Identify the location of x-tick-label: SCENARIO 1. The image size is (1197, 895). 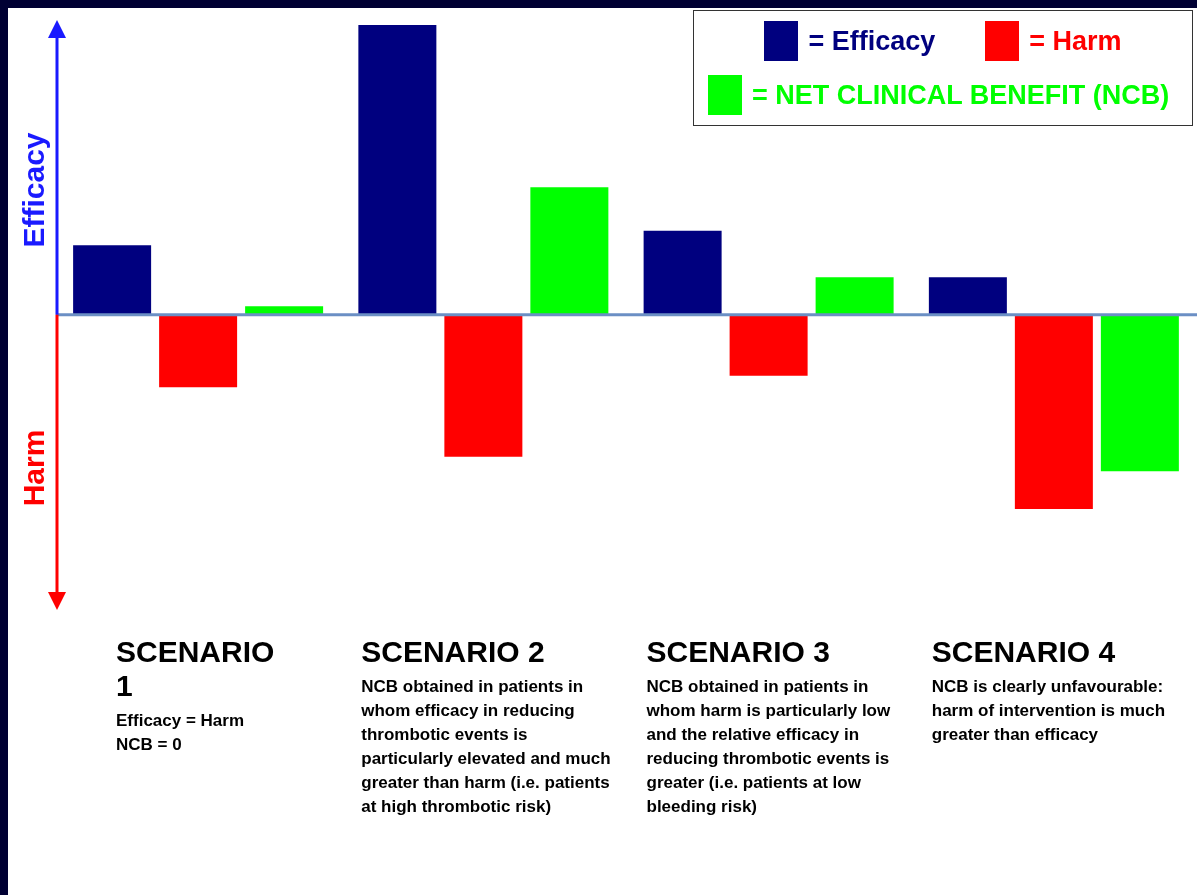
(196, 669).